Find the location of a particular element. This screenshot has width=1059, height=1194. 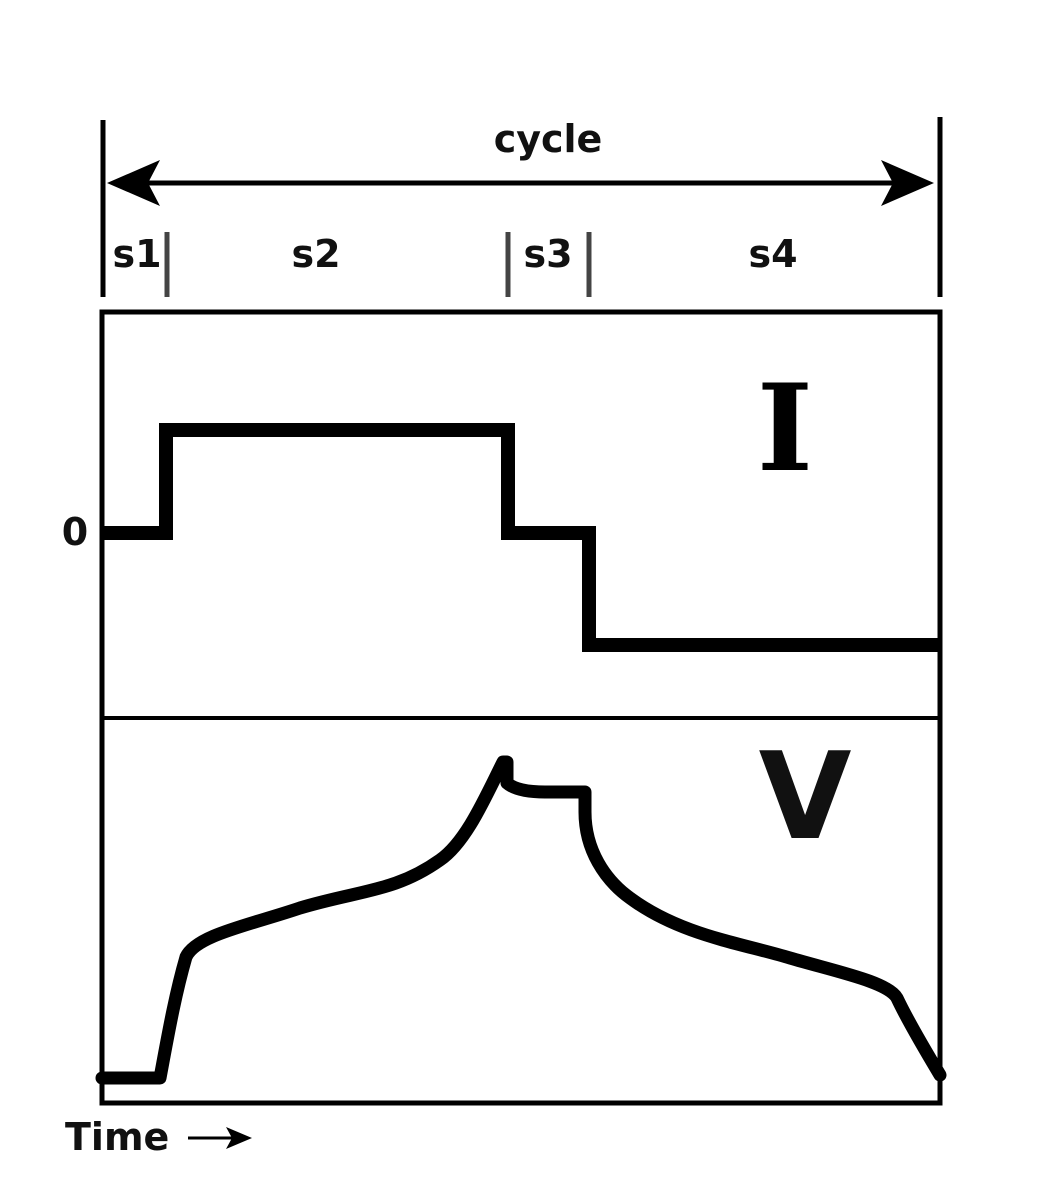

stage-label-s3: s3 is located at coordinates (547, 254).